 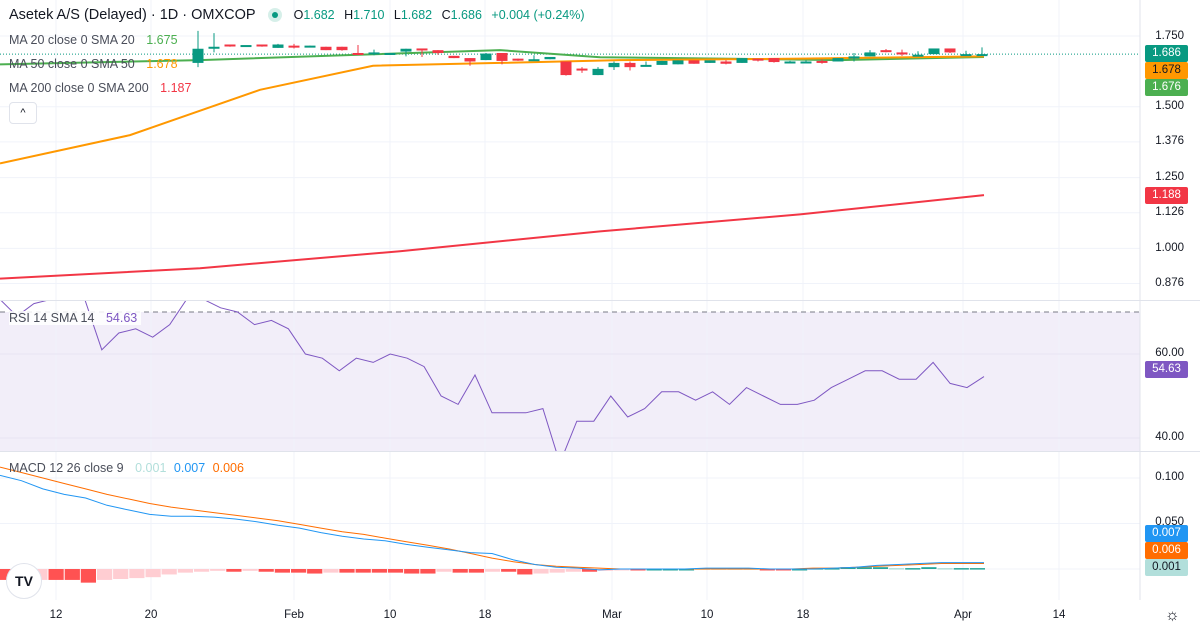 What do you see at coordinates (1166, 87) in the screenshot?
I see `ma20-price-tag: 1.676` at bounding box center [1166, 87].